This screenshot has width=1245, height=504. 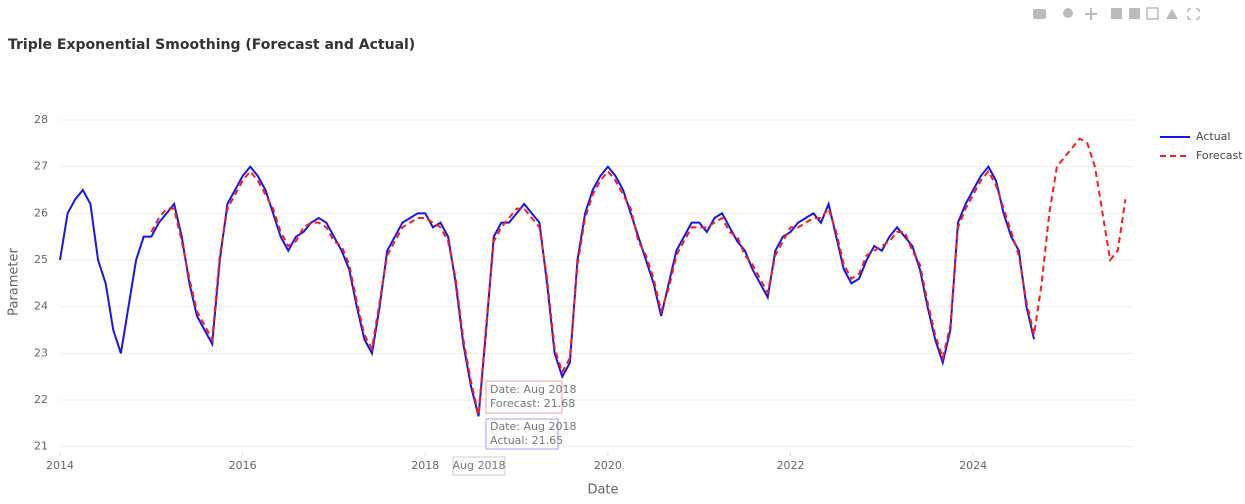 What do you see at coordinates (41, 446) in the screenshot?
I see `y-tick-label: 21` at bounding box center [41, 446].